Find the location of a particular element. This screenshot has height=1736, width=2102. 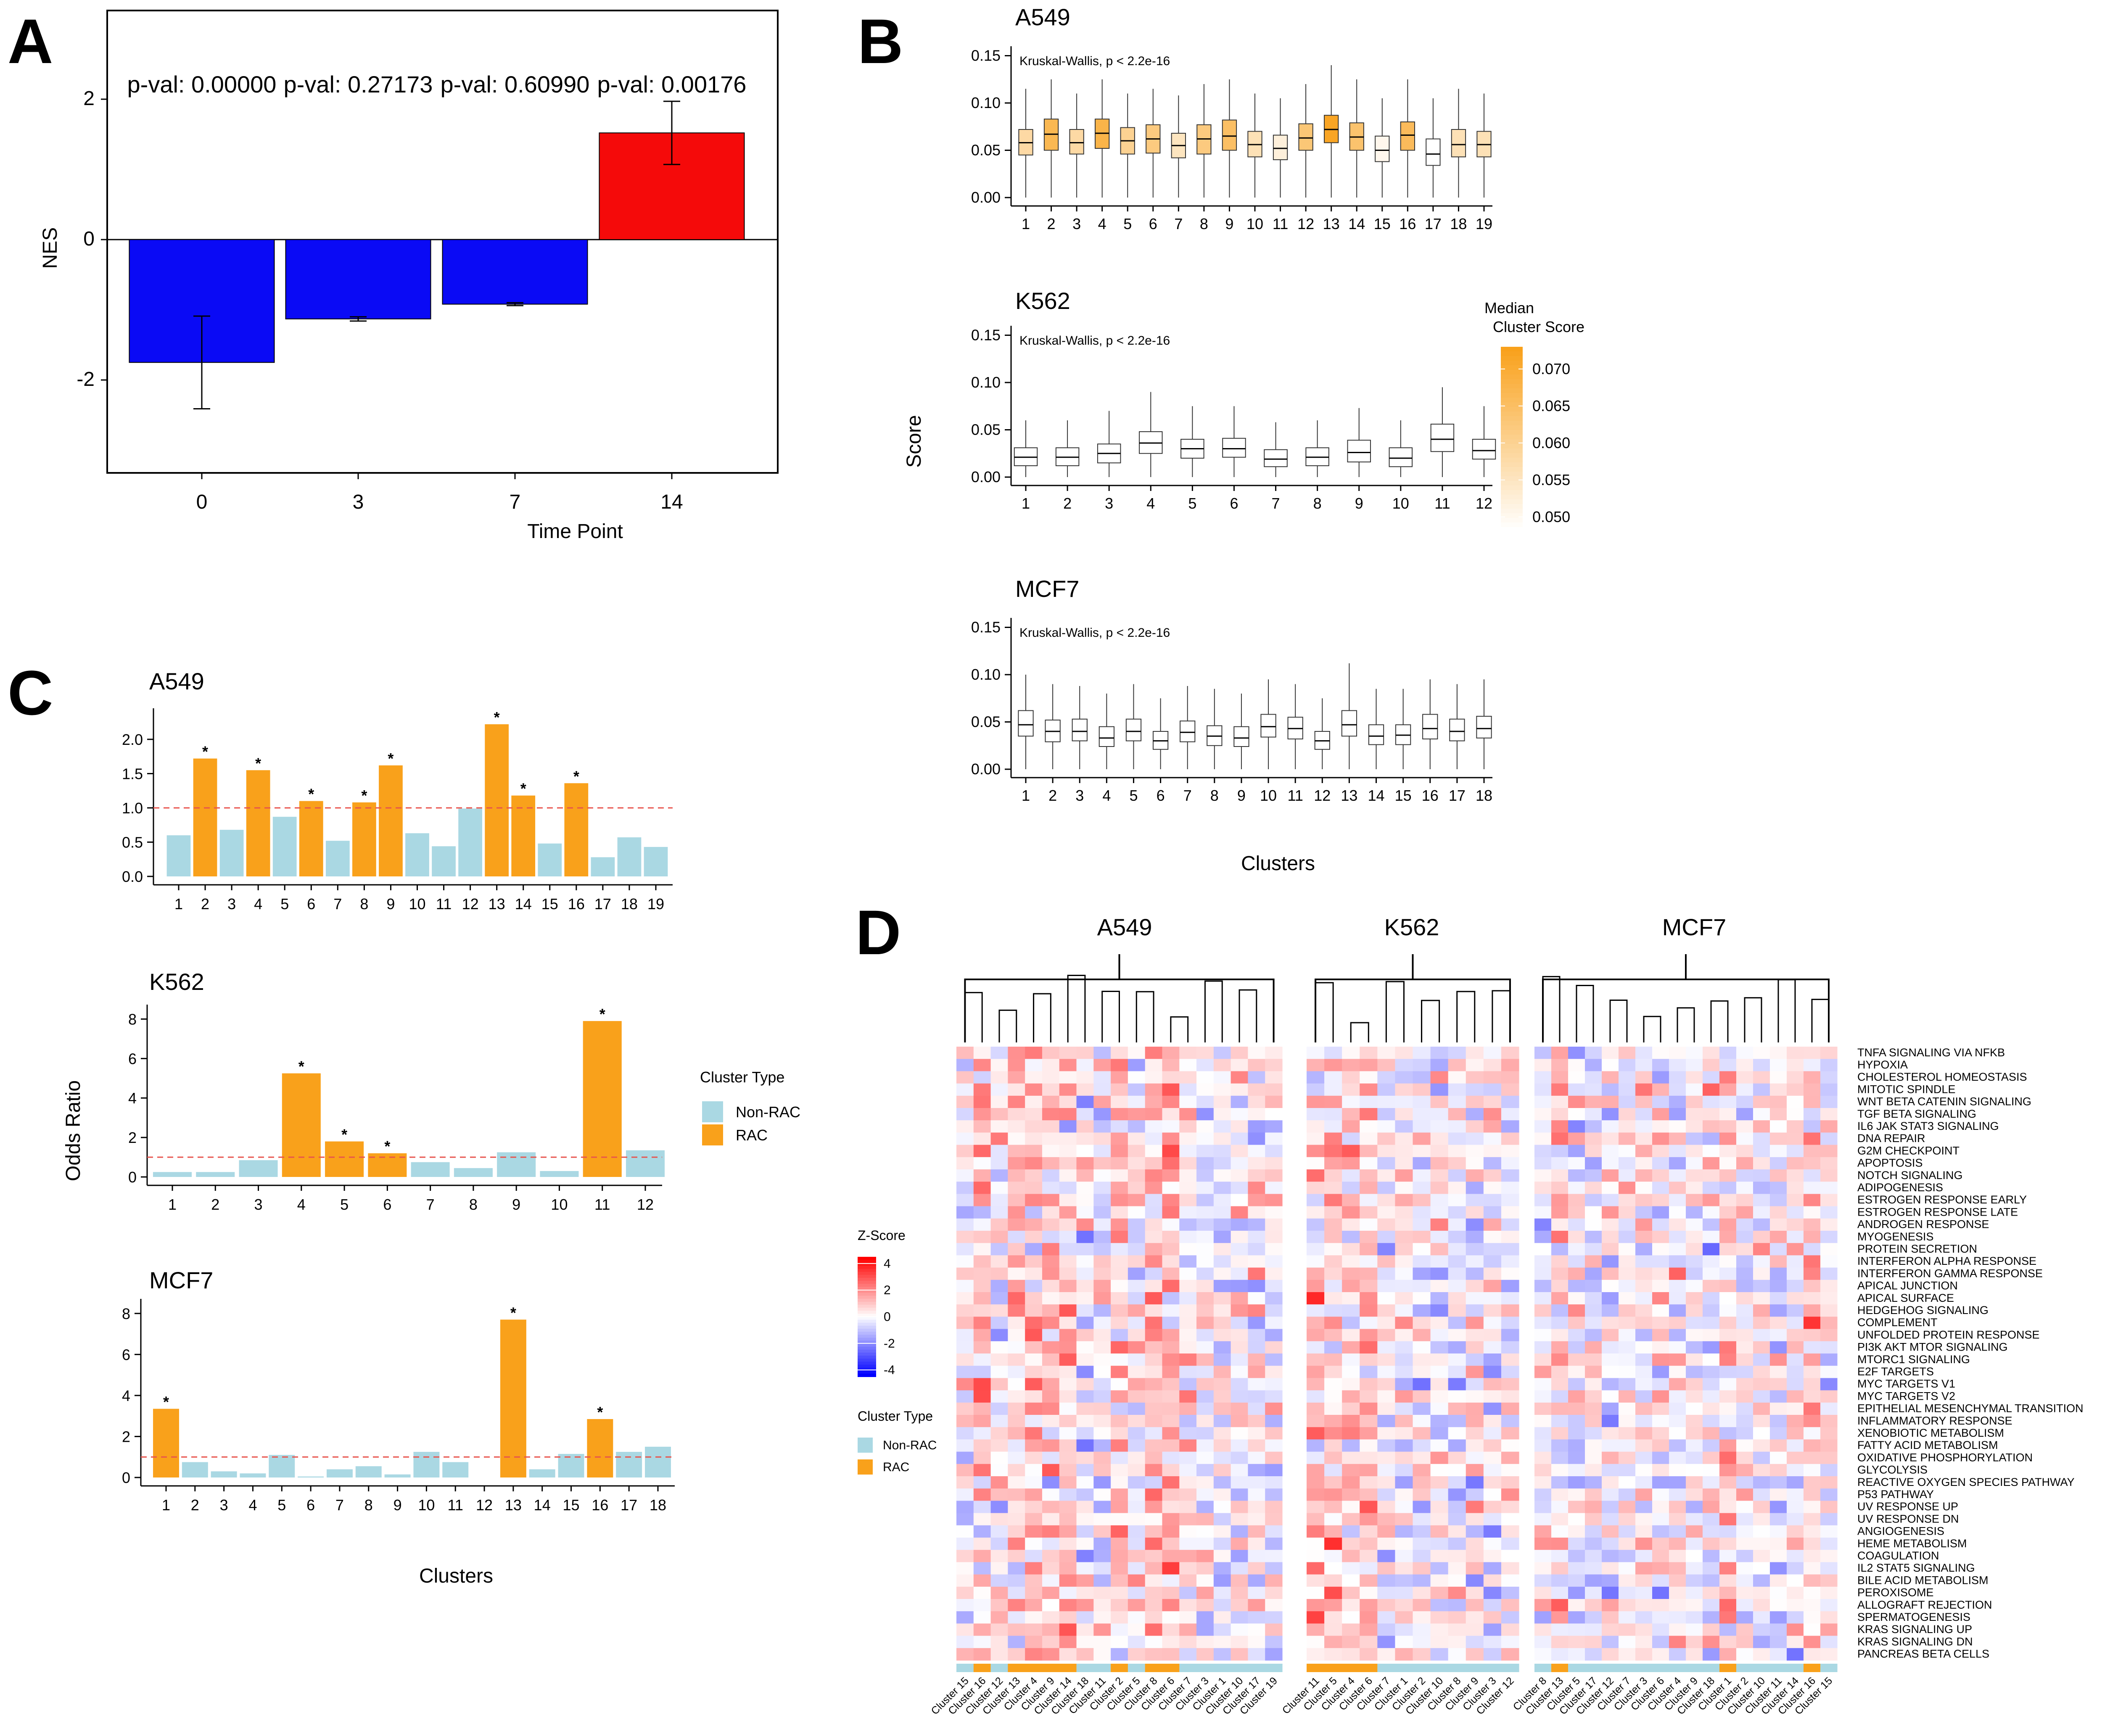

panel-c-legend: Cluster Type Non-RAC RAC is located at coordinates (750, 1107).